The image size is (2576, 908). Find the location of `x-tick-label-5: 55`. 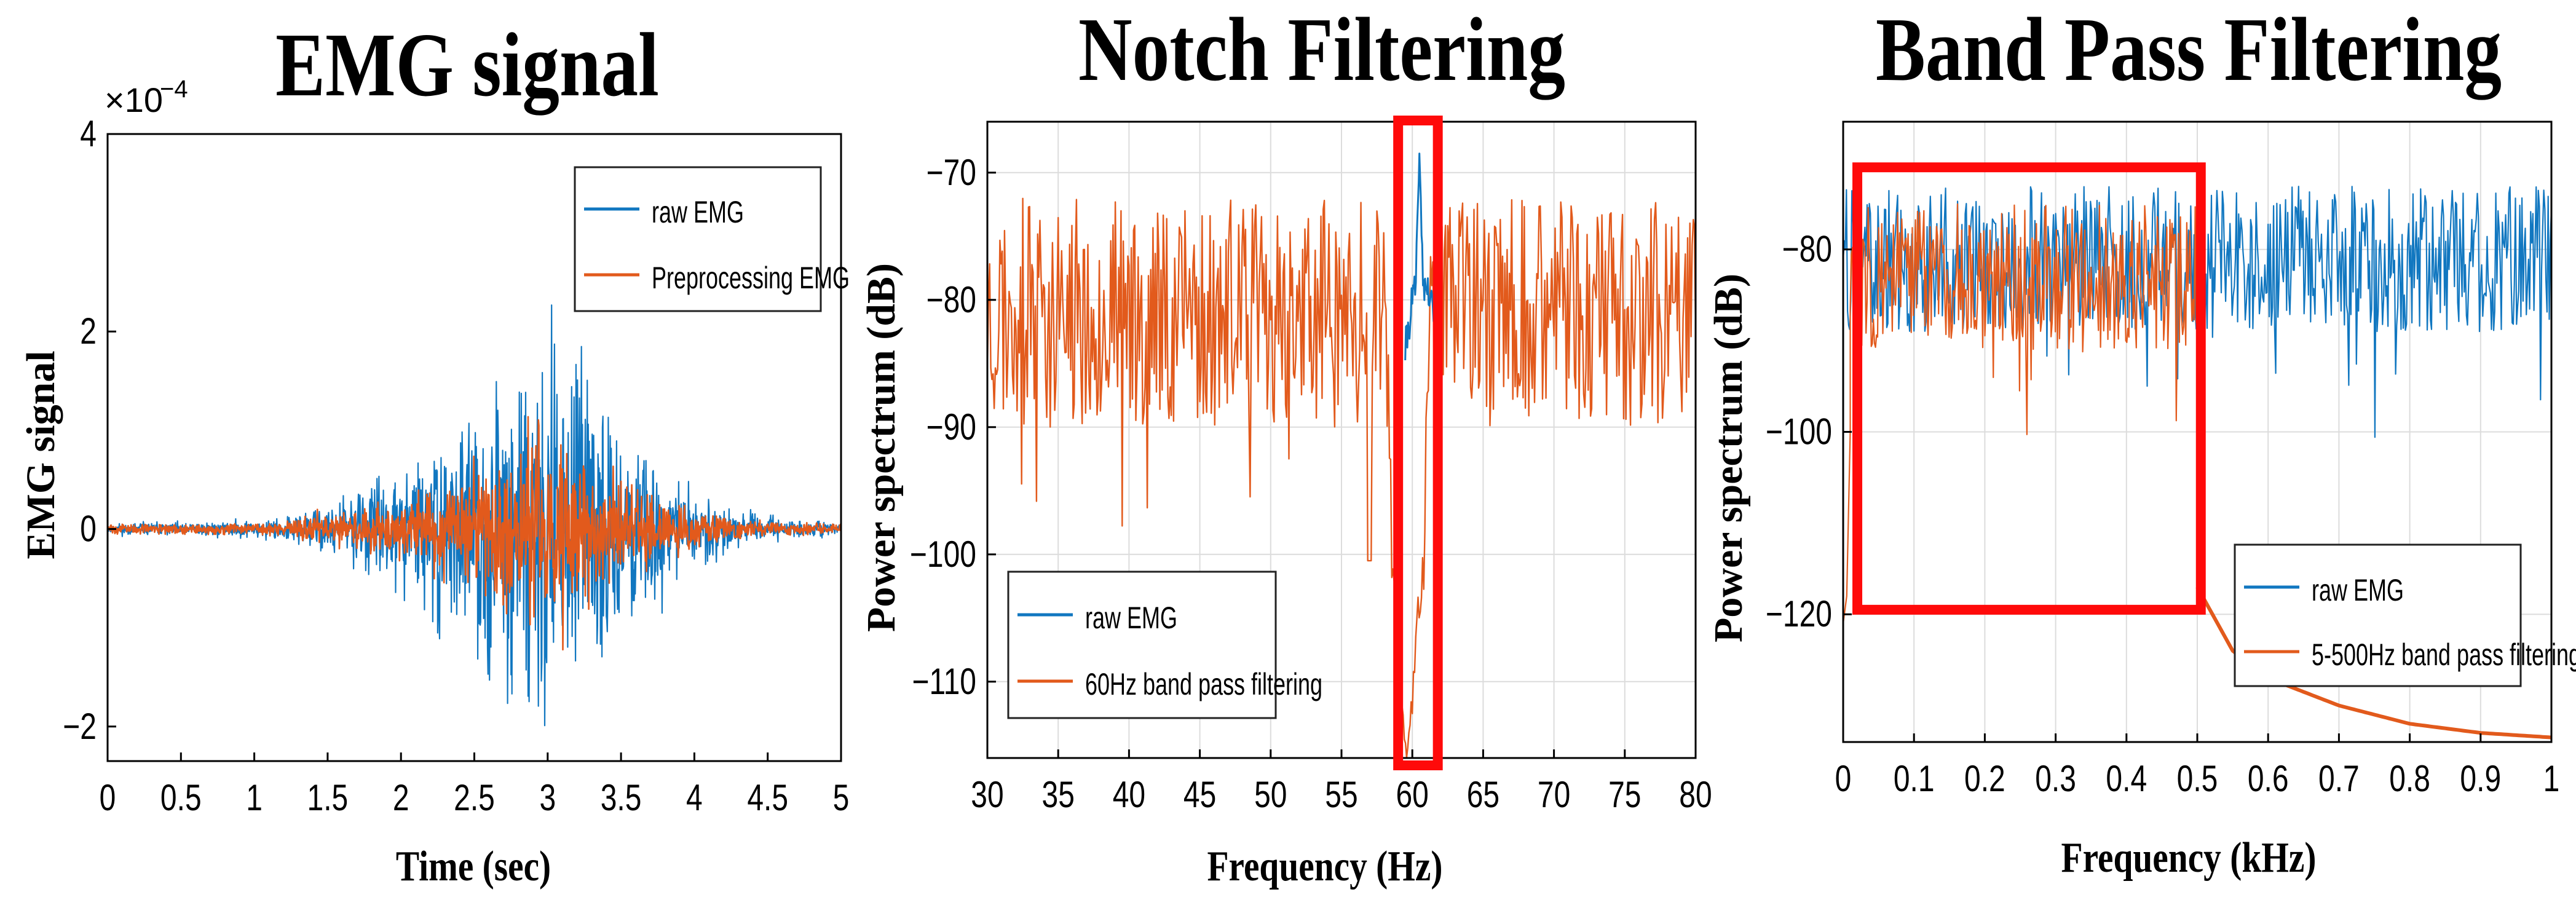

x-tick-label-5: 55 is located at coordinates (1341, 794).